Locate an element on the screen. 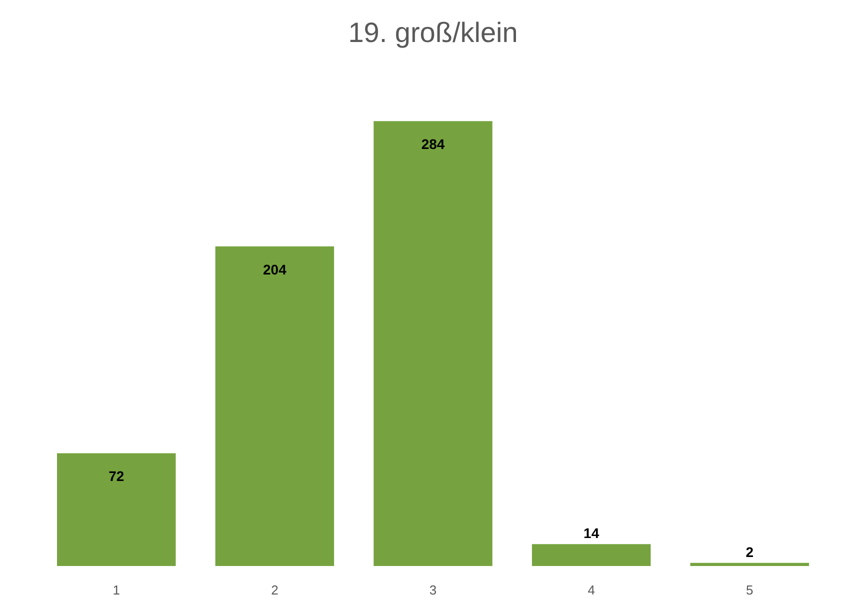  x-tick-label: 3 is located at coordinates (433, 590).